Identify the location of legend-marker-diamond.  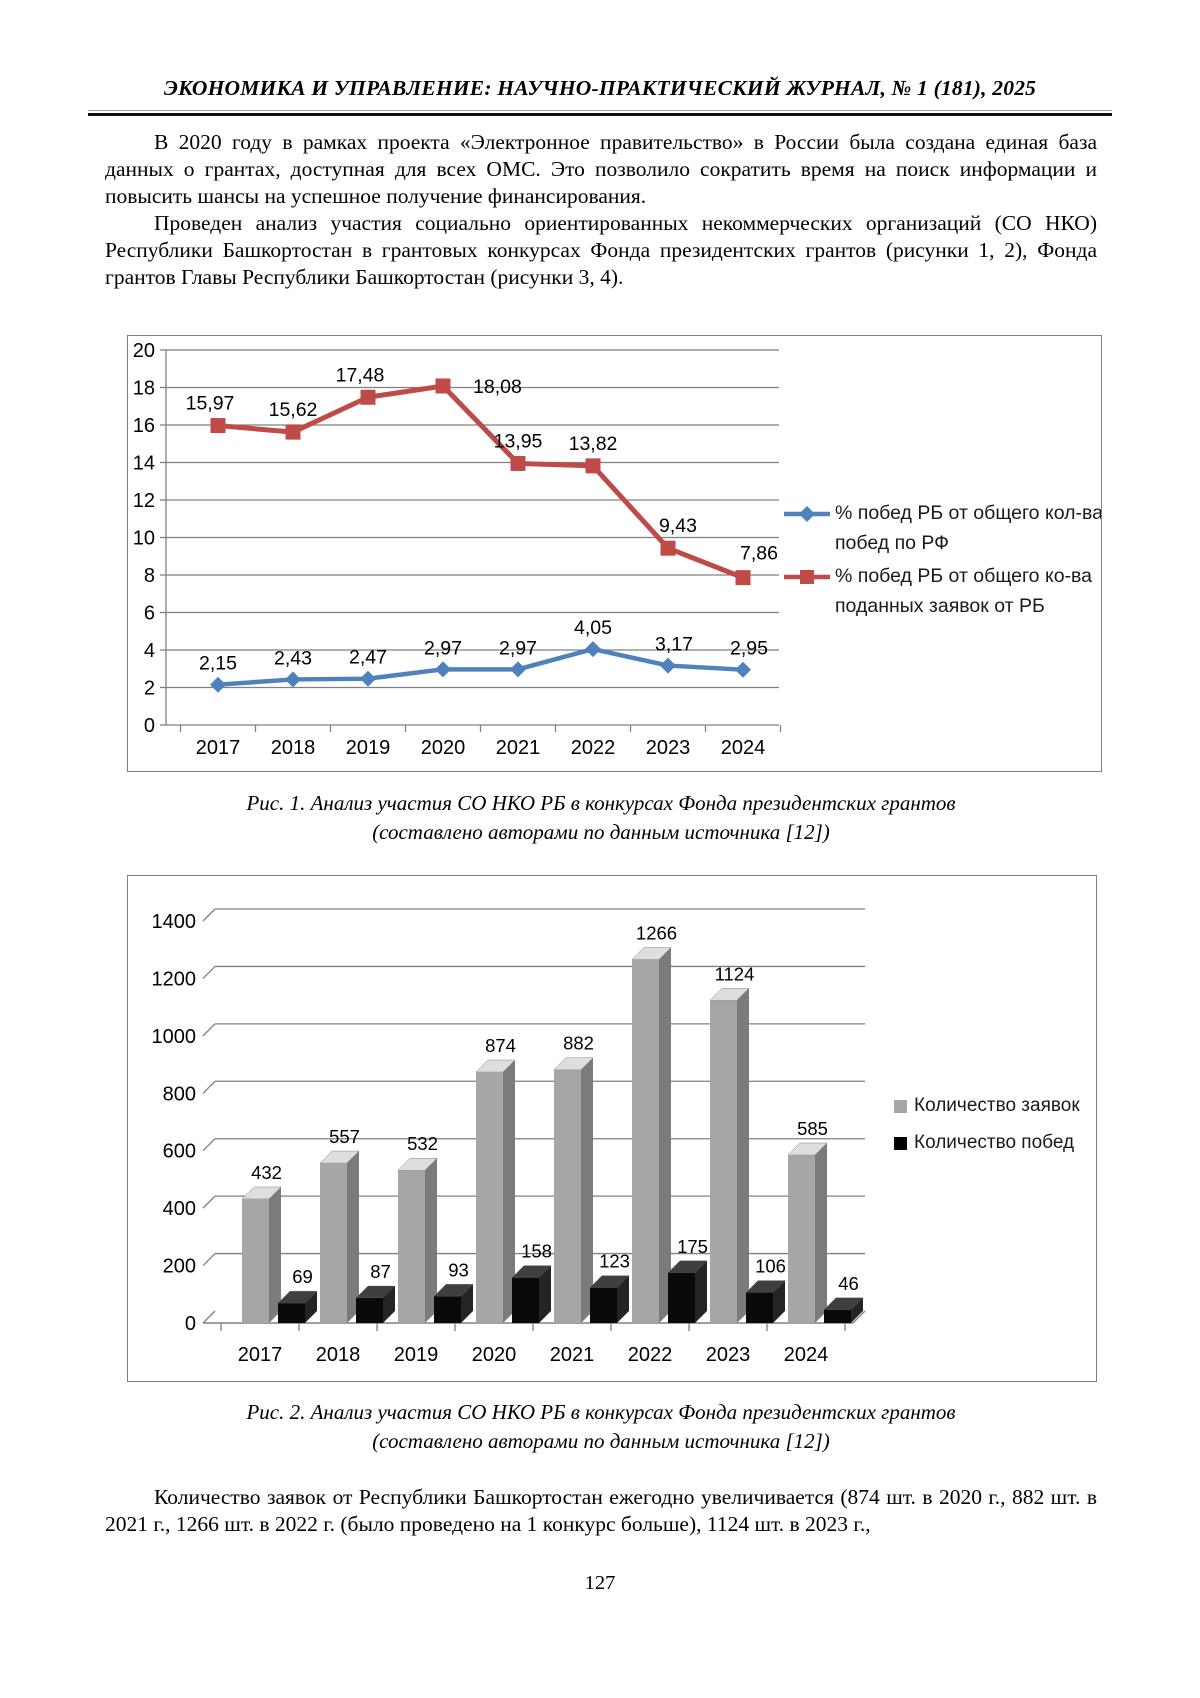
(807, 514).